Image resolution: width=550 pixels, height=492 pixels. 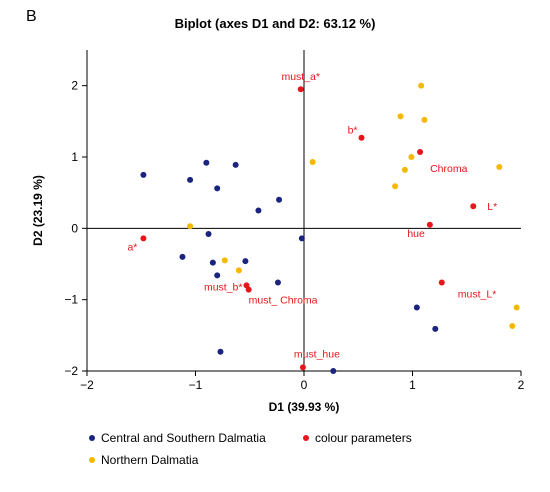 I want to click on point-label: Chroma, so click(x=449, y=169).